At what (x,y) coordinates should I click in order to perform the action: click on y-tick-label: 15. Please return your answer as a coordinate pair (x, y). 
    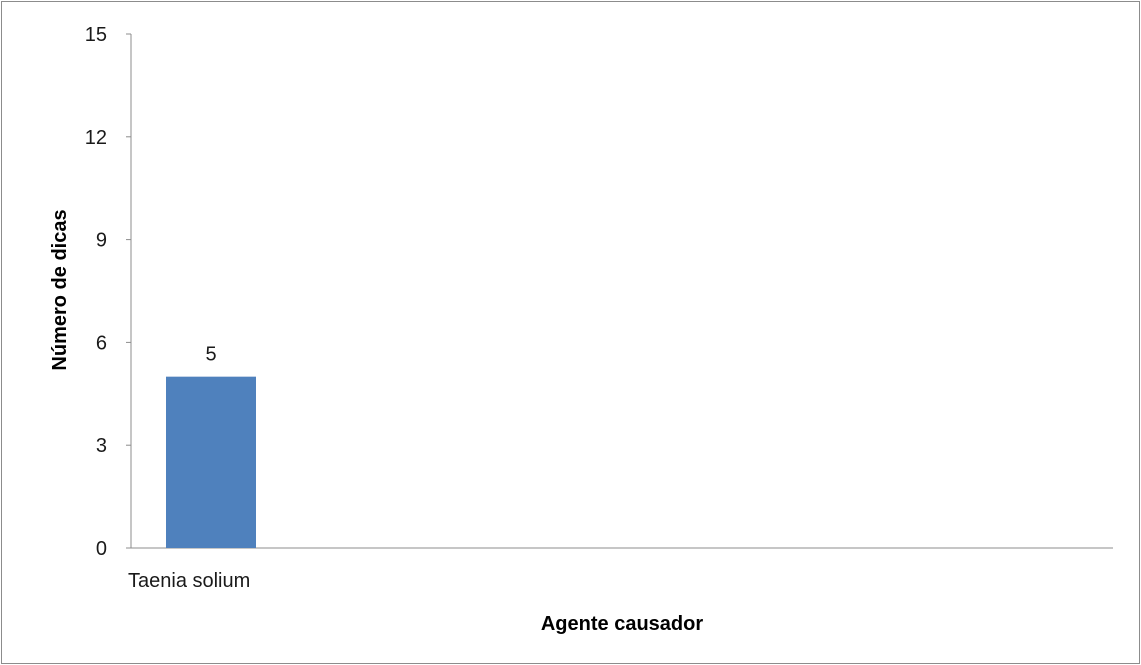
    Looking at the image, I should click on (96, 35).